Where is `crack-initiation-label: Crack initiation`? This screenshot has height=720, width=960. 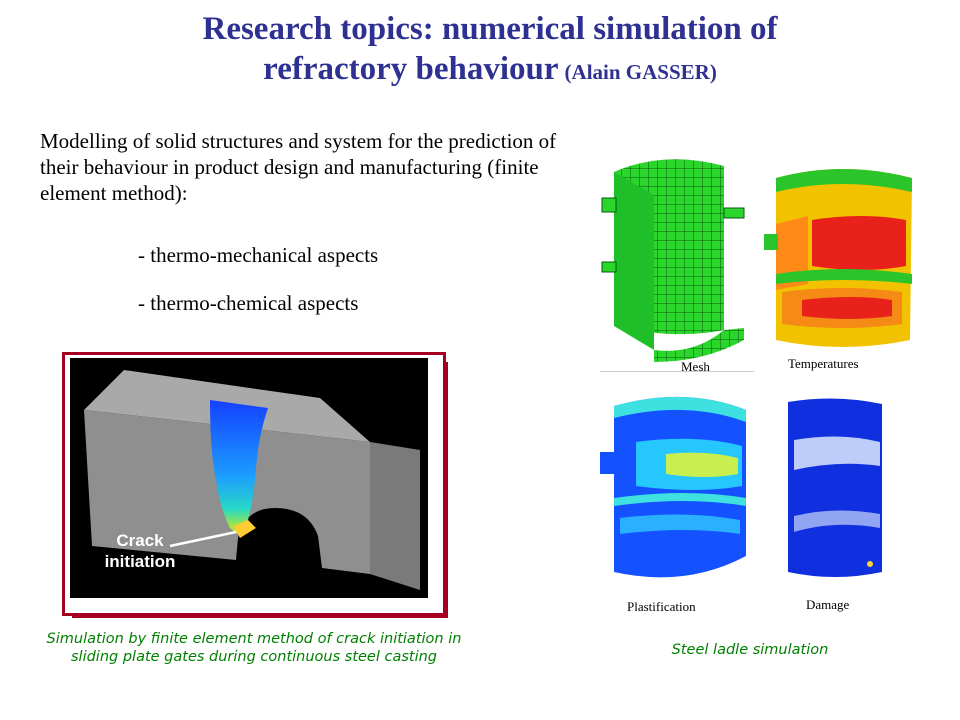 crack-initiation-label: Crack initiation is located at coordinates (140, 551).